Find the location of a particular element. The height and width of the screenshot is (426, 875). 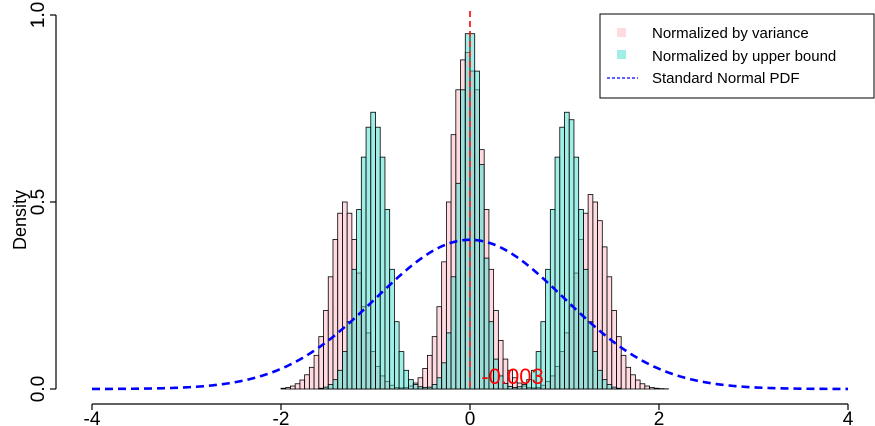

annotation-layer: -0.003 is located at coordinates (506, 200).